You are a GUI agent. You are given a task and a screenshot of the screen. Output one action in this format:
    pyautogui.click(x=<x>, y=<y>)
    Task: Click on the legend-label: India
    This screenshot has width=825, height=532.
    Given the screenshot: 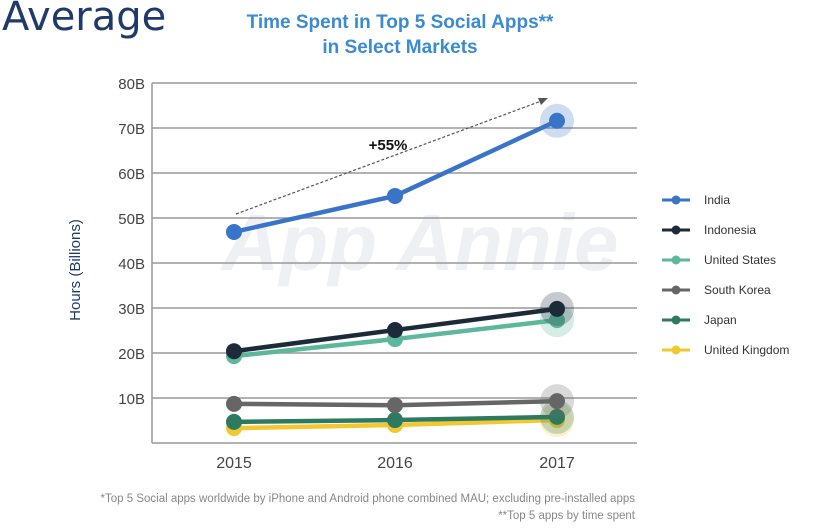 What is the action you would take?
    pyautogui.click(x=717, y=200)
    